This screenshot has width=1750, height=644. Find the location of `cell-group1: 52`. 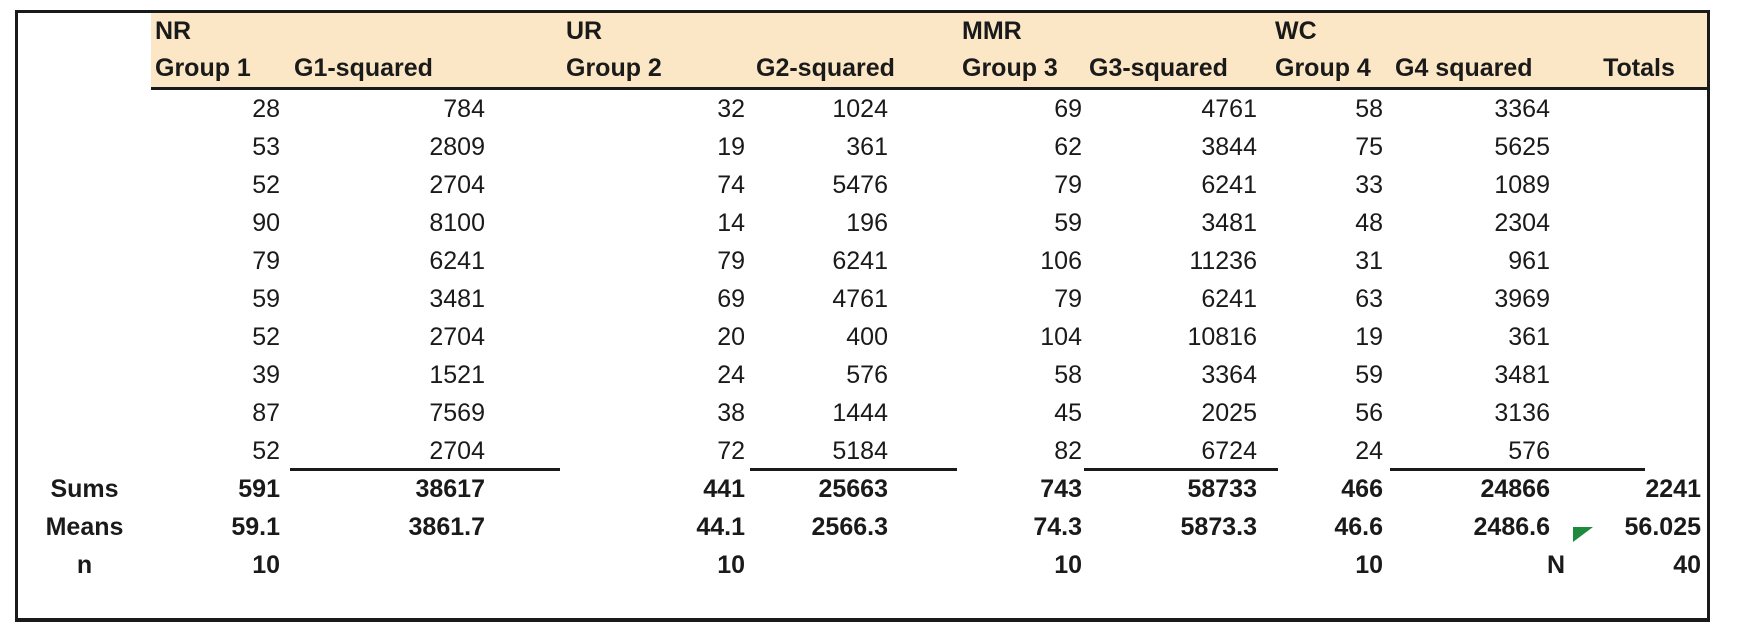

cell-group1: 52 is located at coordinates (266, 184).